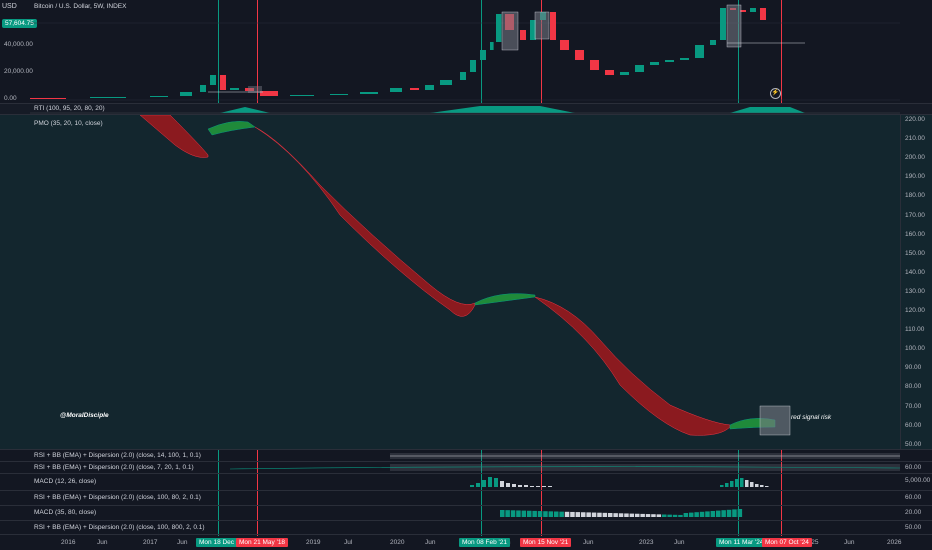 Image resolution: width=932 pixels, height=550 pixels. I want to click on time-tick: 2016, so click(68, 542).